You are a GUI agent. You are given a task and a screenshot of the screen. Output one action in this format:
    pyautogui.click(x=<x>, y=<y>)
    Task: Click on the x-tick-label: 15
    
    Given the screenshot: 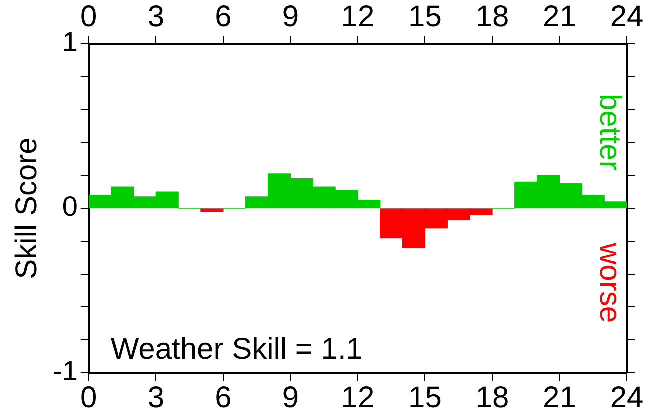 What is the action you would take?
    pyautogui.click(x=425, y=397)
    